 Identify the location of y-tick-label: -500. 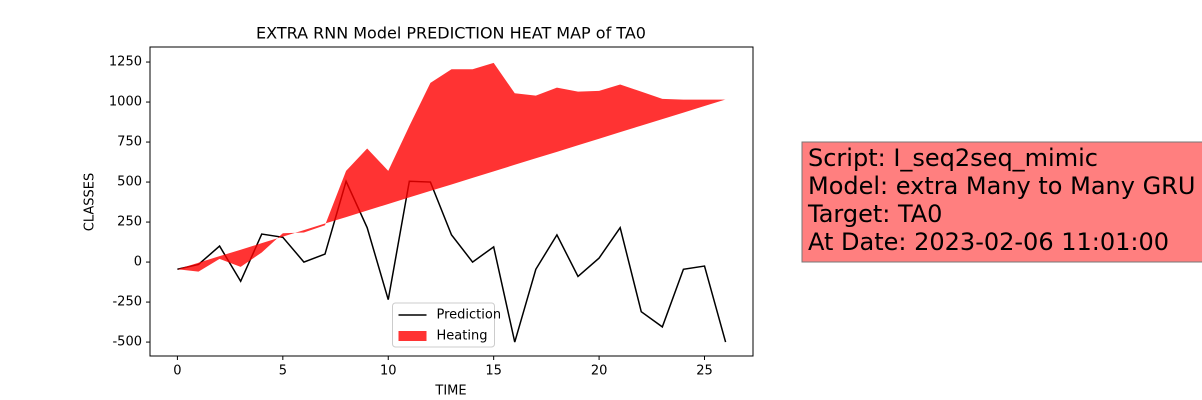
(127, 342).